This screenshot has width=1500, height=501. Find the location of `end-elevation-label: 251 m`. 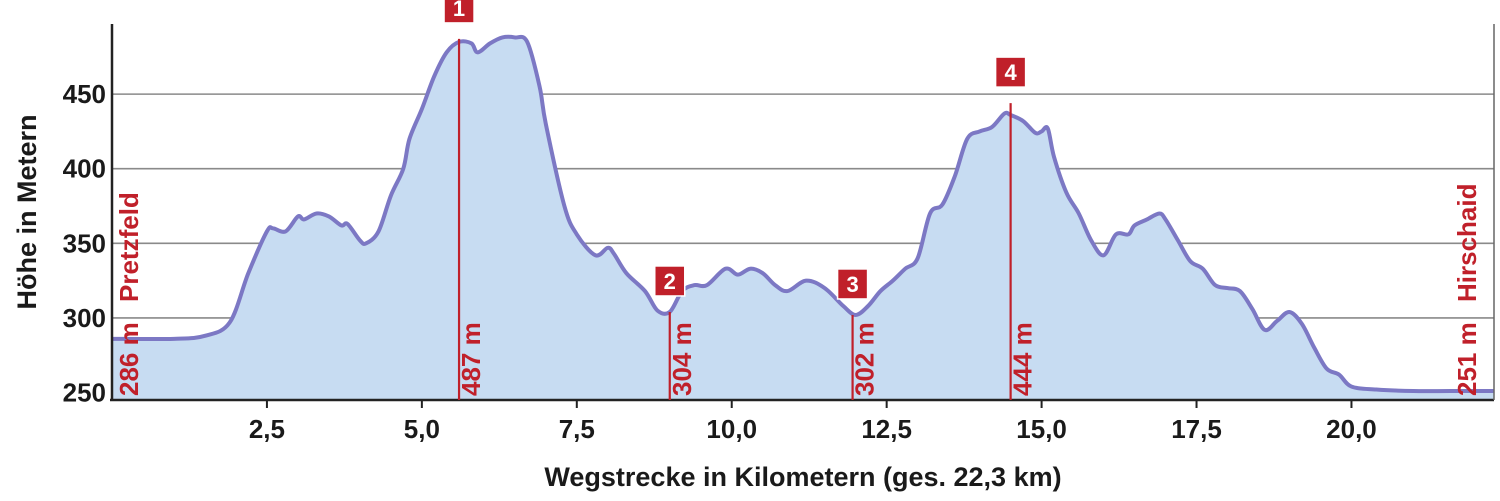

end-elevation-label: 251 m is located at coordinates (1467, 359).